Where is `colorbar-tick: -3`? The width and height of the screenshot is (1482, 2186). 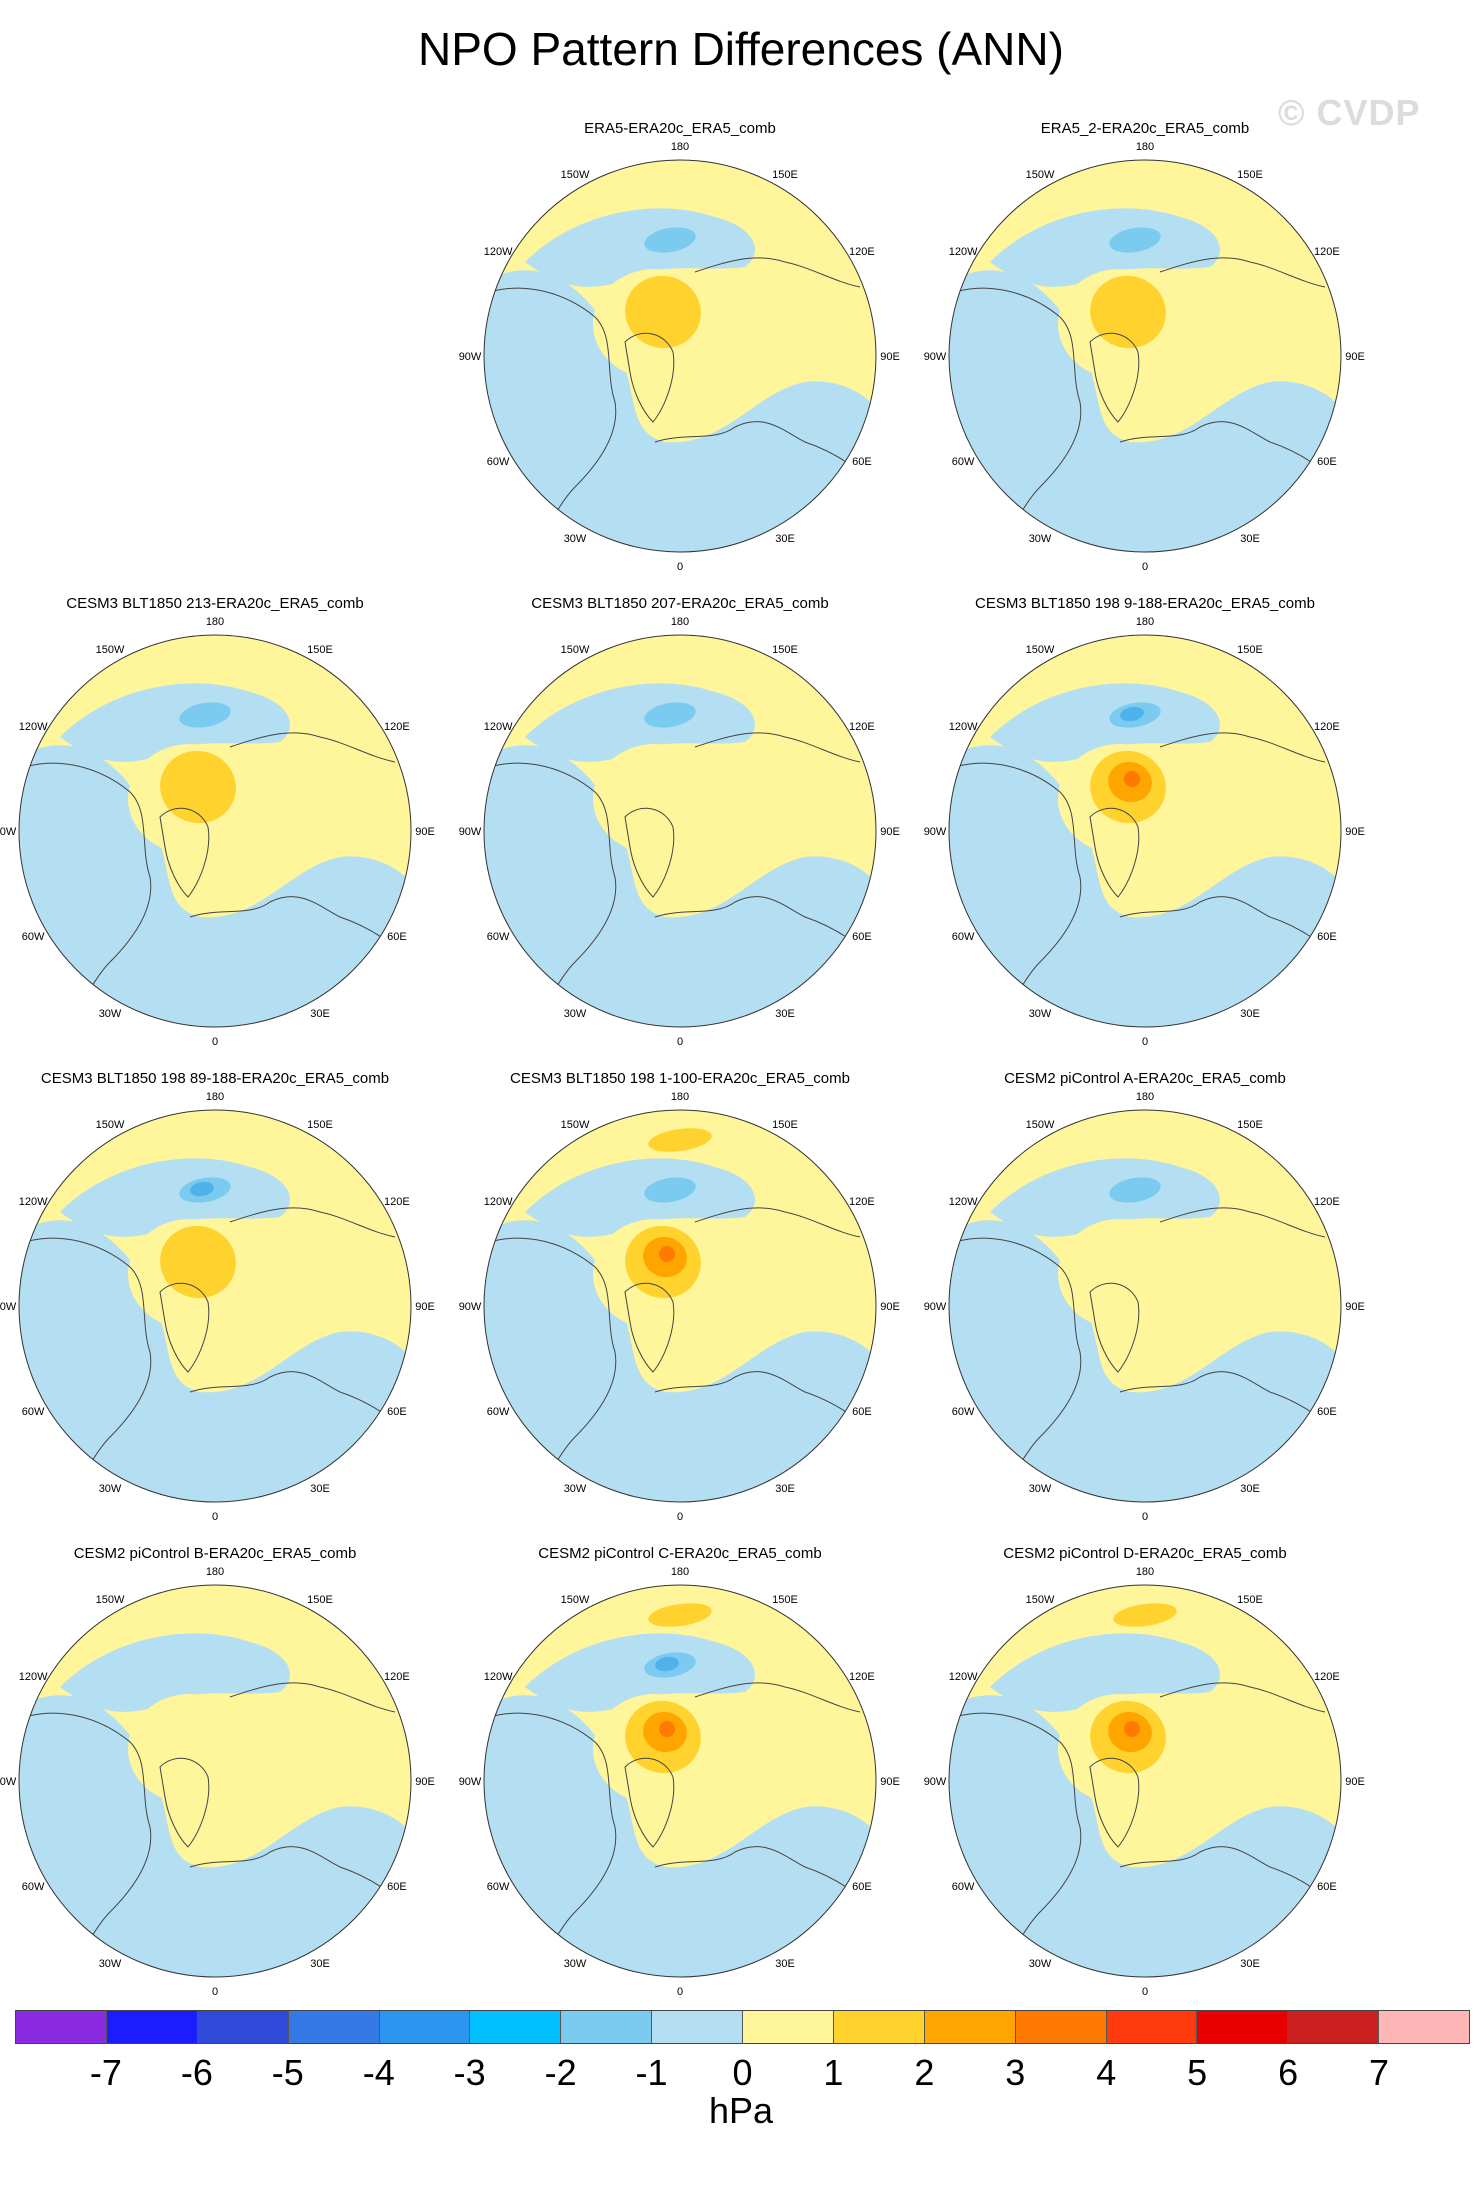 colorbar-tick: -3 is located at coordinates (469, 2072).